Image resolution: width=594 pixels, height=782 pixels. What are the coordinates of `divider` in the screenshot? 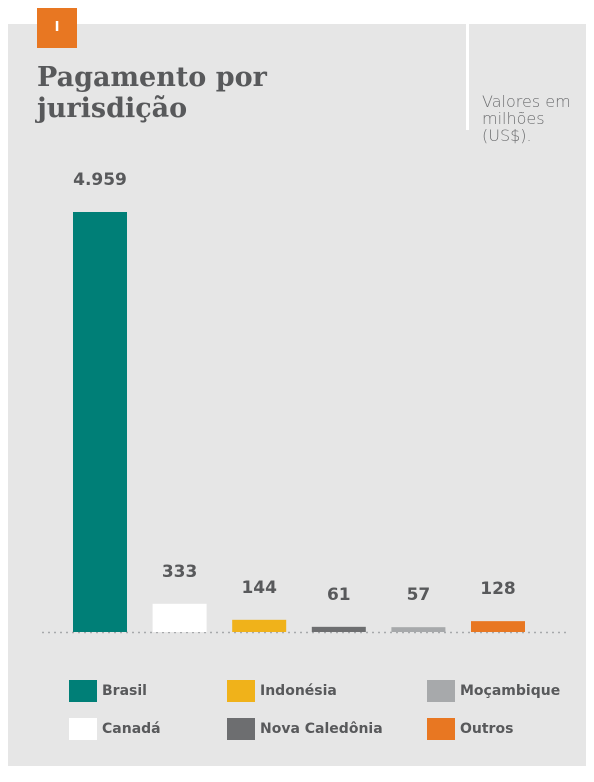 It's located at (467, 77).